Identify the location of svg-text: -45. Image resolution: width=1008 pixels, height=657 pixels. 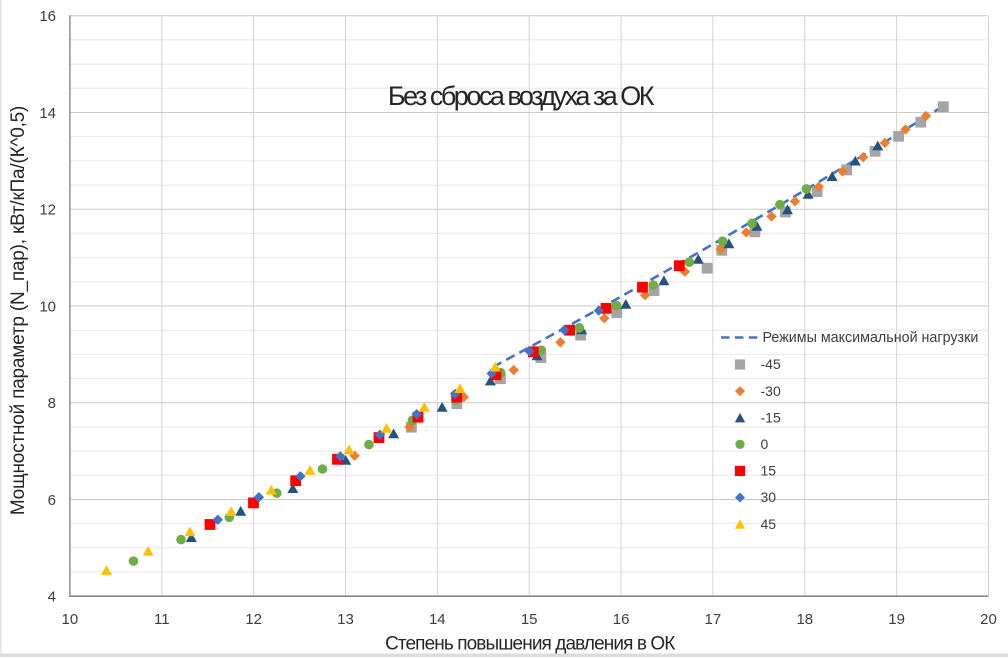
(771, 364).